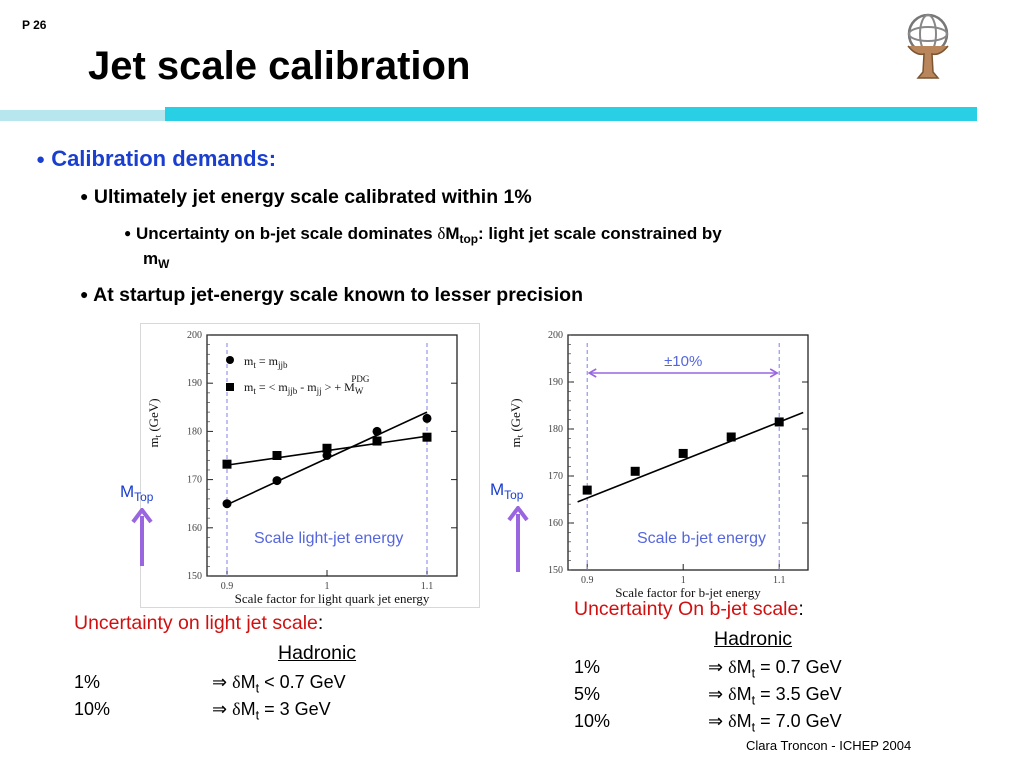  I want to click on x-axis-label: Scale factor for light quark jet energy, so click(332, 598).